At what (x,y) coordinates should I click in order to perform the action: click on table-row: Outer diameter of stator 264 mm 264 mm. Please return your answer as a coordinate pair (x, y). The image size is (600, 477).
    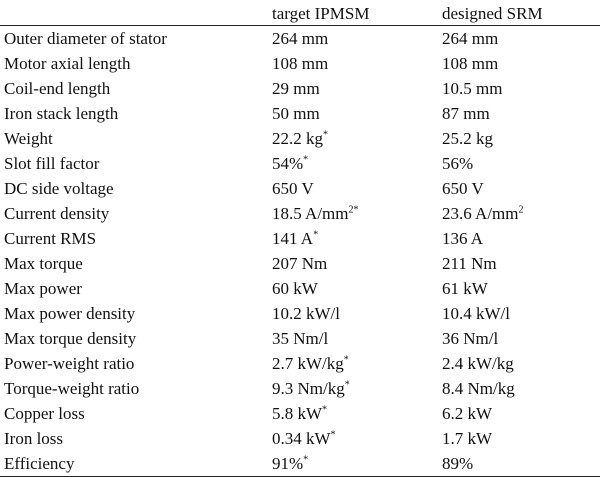
    Looking at the image, I should click on (300, 39).